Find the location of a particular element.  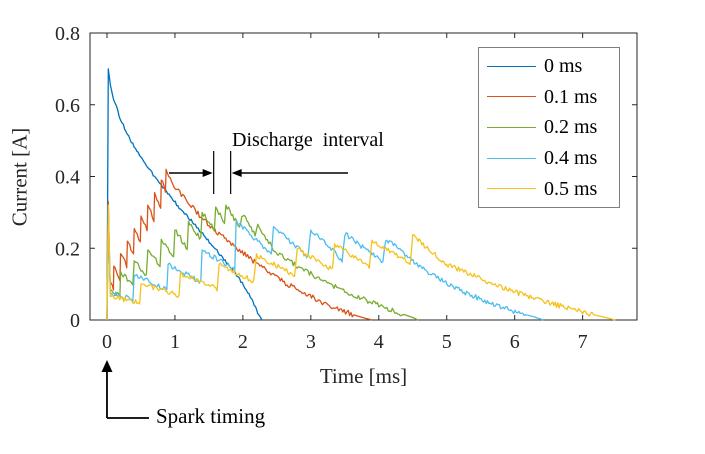

legend-box: 0 ms 0.1 ms 0.2 ms 0.4 ms 0.5 ms is located at coordinates (549, 127).